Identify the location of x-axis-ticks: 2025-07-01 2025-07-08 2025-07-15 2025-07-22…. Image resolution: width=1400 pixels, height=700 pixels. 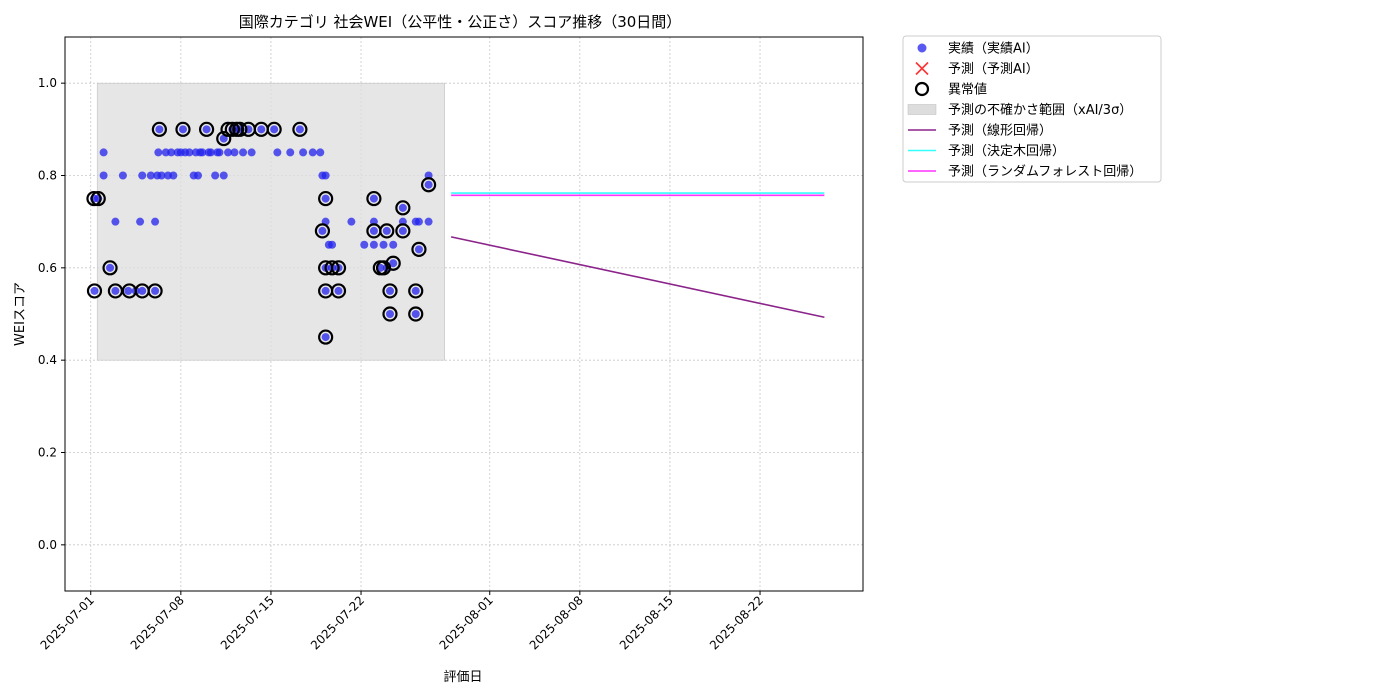
(402, 621).